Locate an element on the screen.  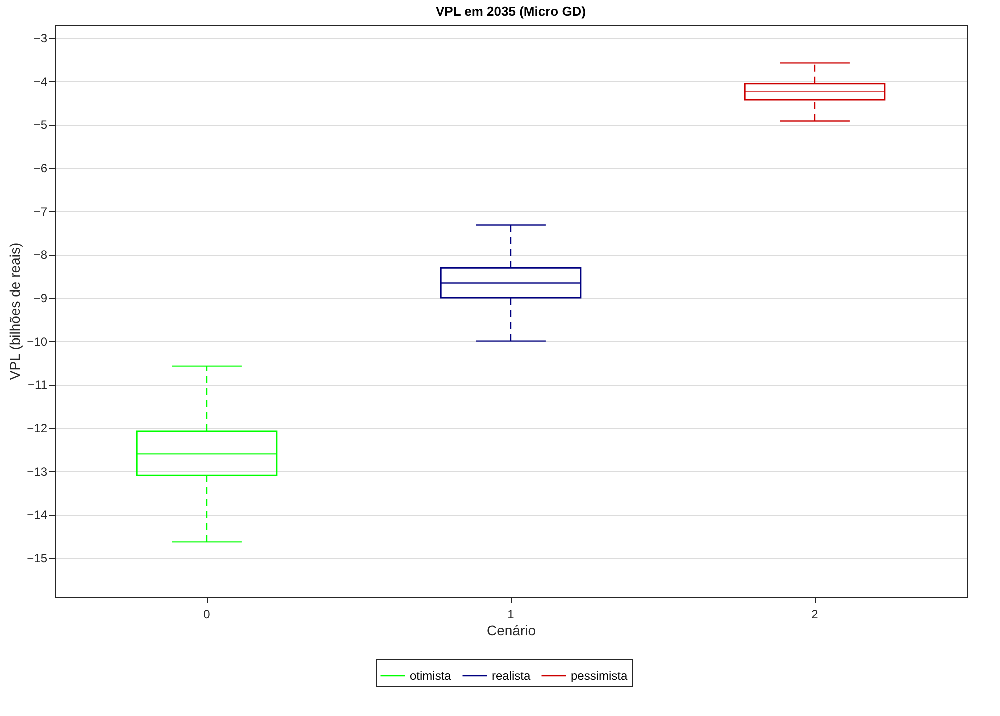
y-tick-label: −10 is located at coordinates (37, 341).